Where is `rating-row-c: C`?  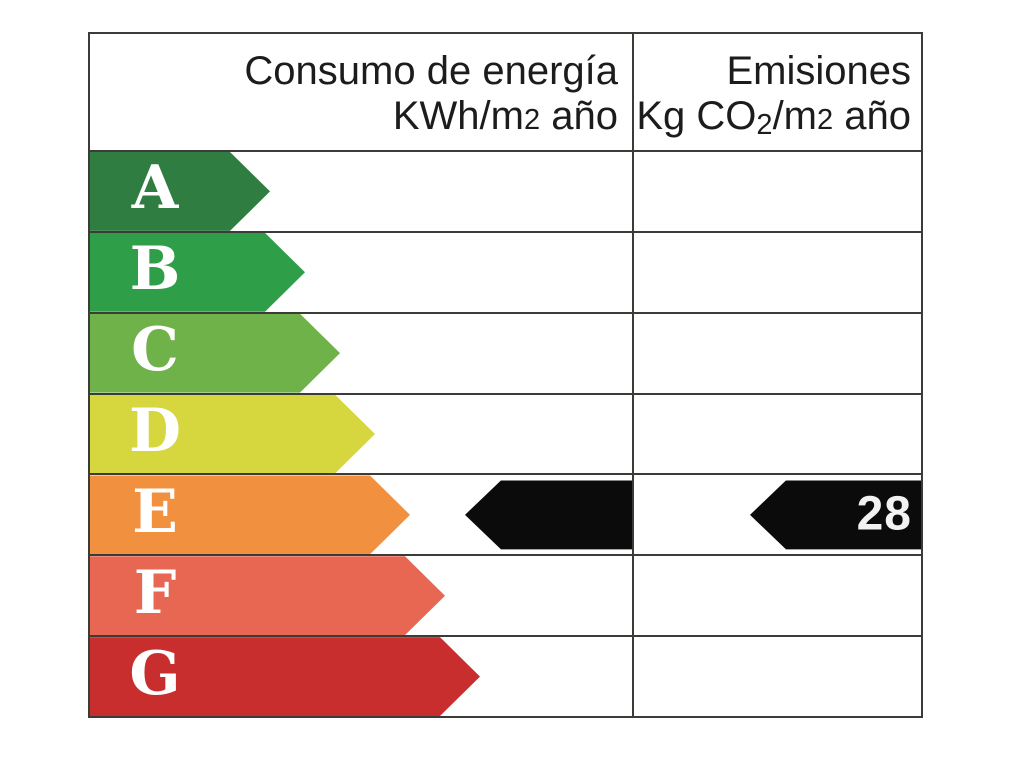 rating-row-c: C is located at coordinates (505, 354).